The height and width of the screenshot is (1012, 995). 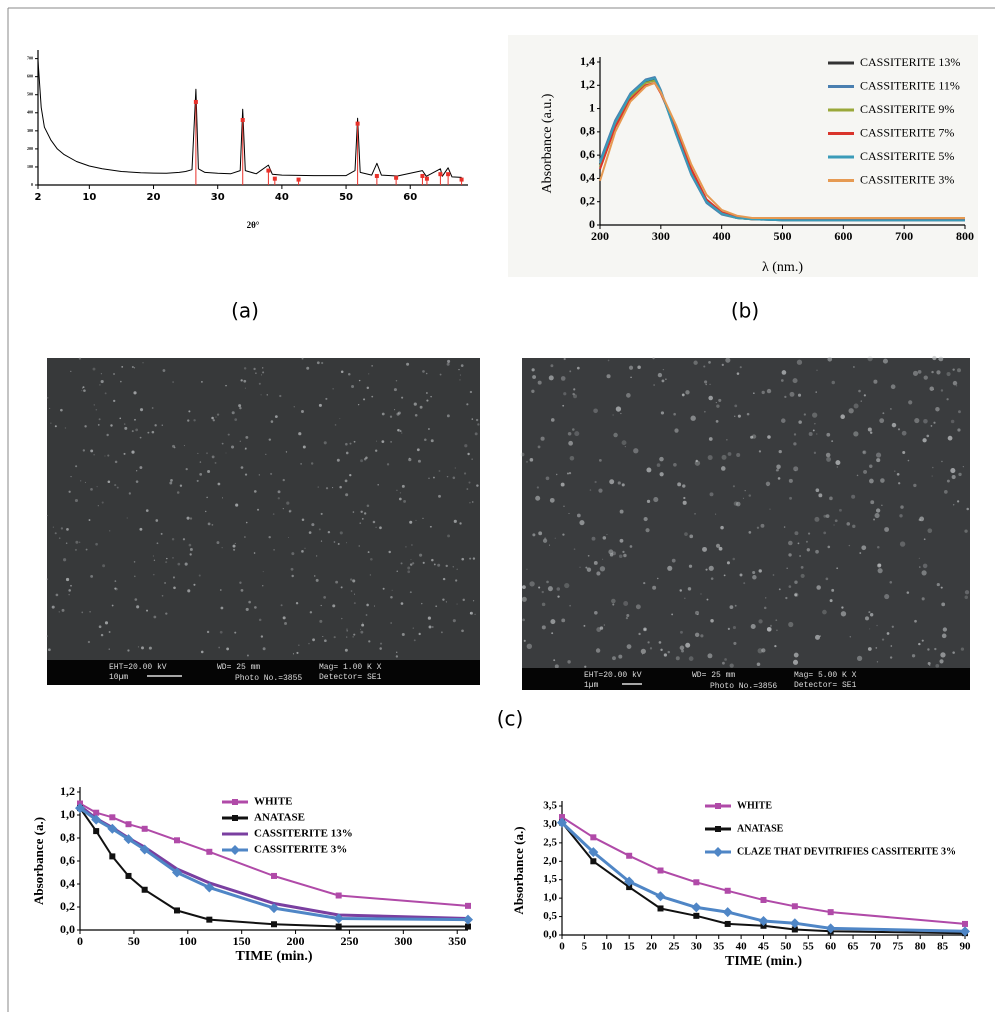 I want to click on y-tick-label: 3,0, so click(x=550, y=824).